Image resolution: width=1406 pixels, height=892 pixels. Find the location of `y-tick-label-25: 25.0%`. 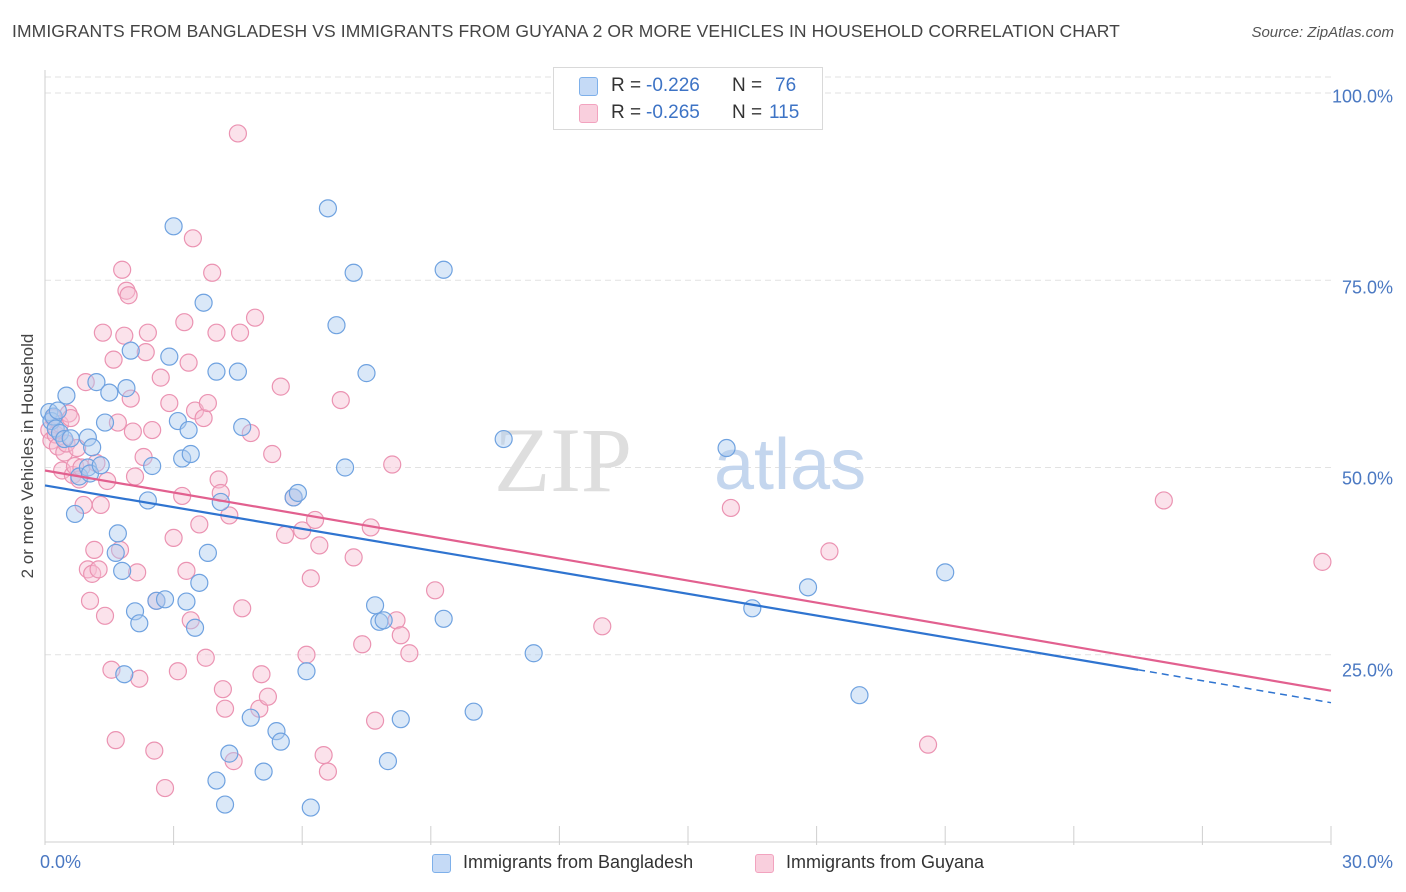

y-tick-label-25: 25.0% is located at coordinates (1367, 670).